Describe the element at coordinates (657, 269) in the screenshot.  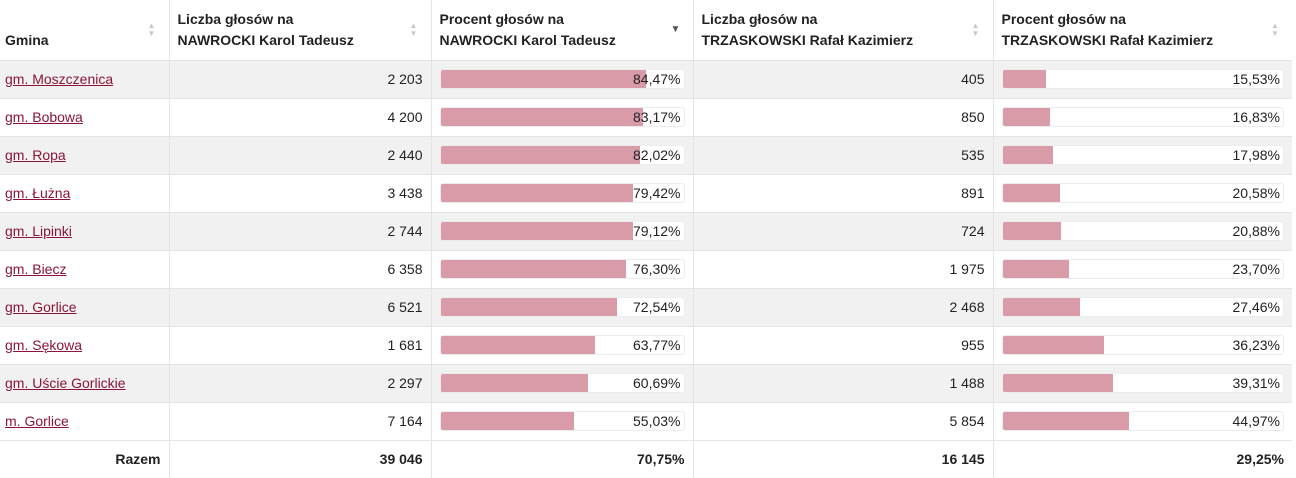
I see `nawrocki-pct-label: 76,30%` at that location.